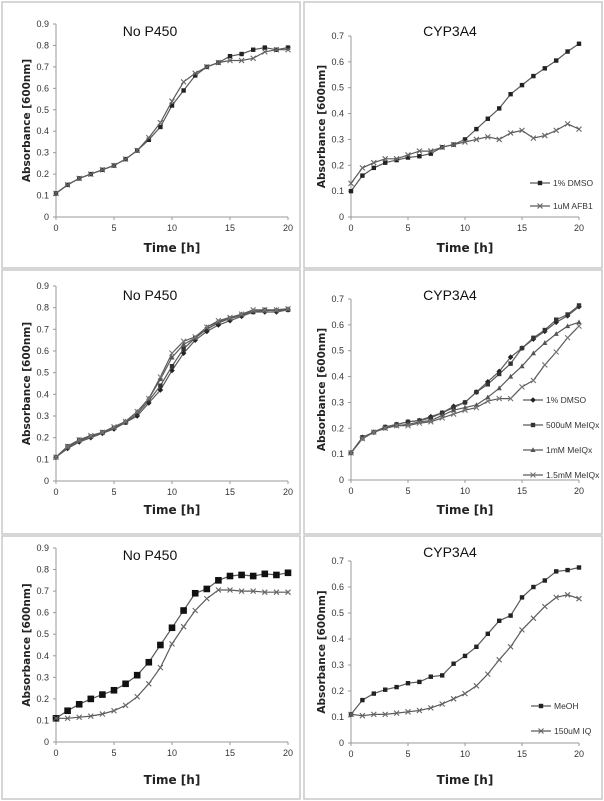 This screenshot has height=801, width=604. I want to click on chart-title: No P450, so click(150, 555).